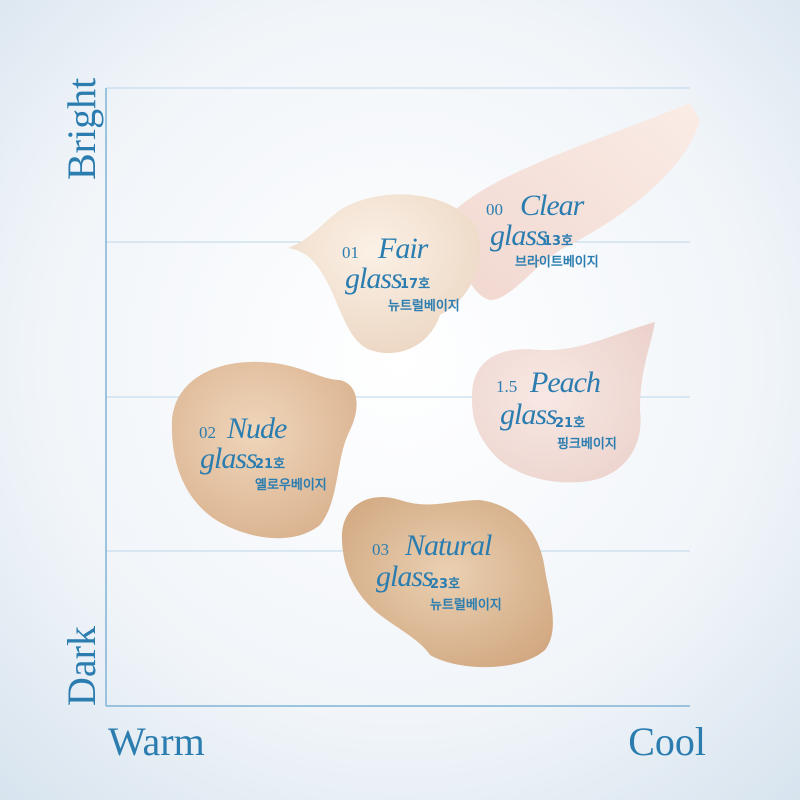  I want to click on swatch-fair, so click(384, 274).